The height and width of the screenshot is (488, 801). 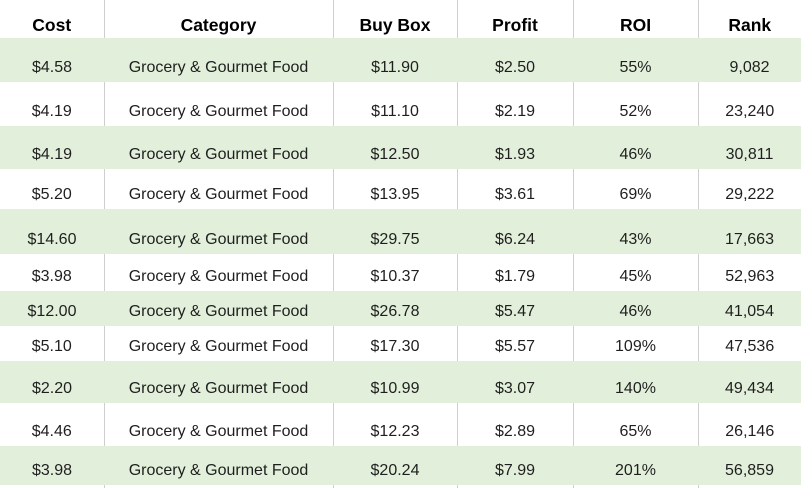 What do you see at coordinates (395, 308) in the screenshot?
I see `cell-buy-box: $26.78` at bounding box center [395, 308].